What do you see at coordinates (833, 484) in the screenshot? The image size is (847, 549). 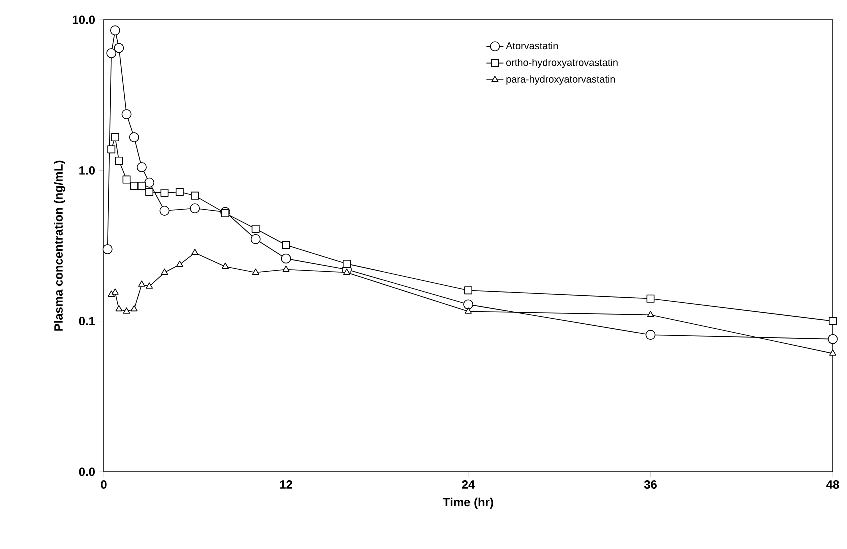 I see `x-tick-label: 48` at bounding box center [833, 484].